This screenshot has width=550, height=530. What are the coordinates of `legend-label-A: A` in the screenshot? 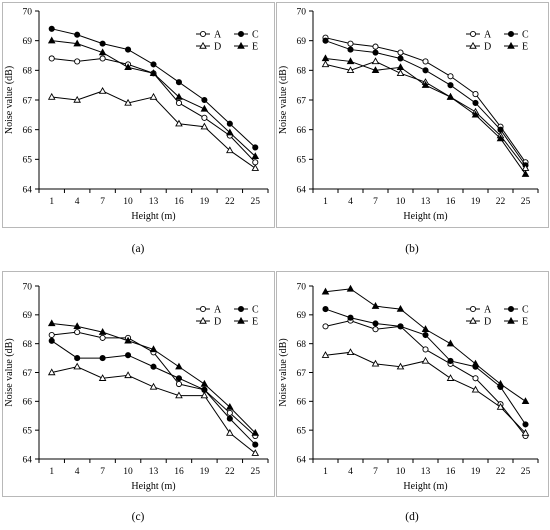 It's located at (218, 35).